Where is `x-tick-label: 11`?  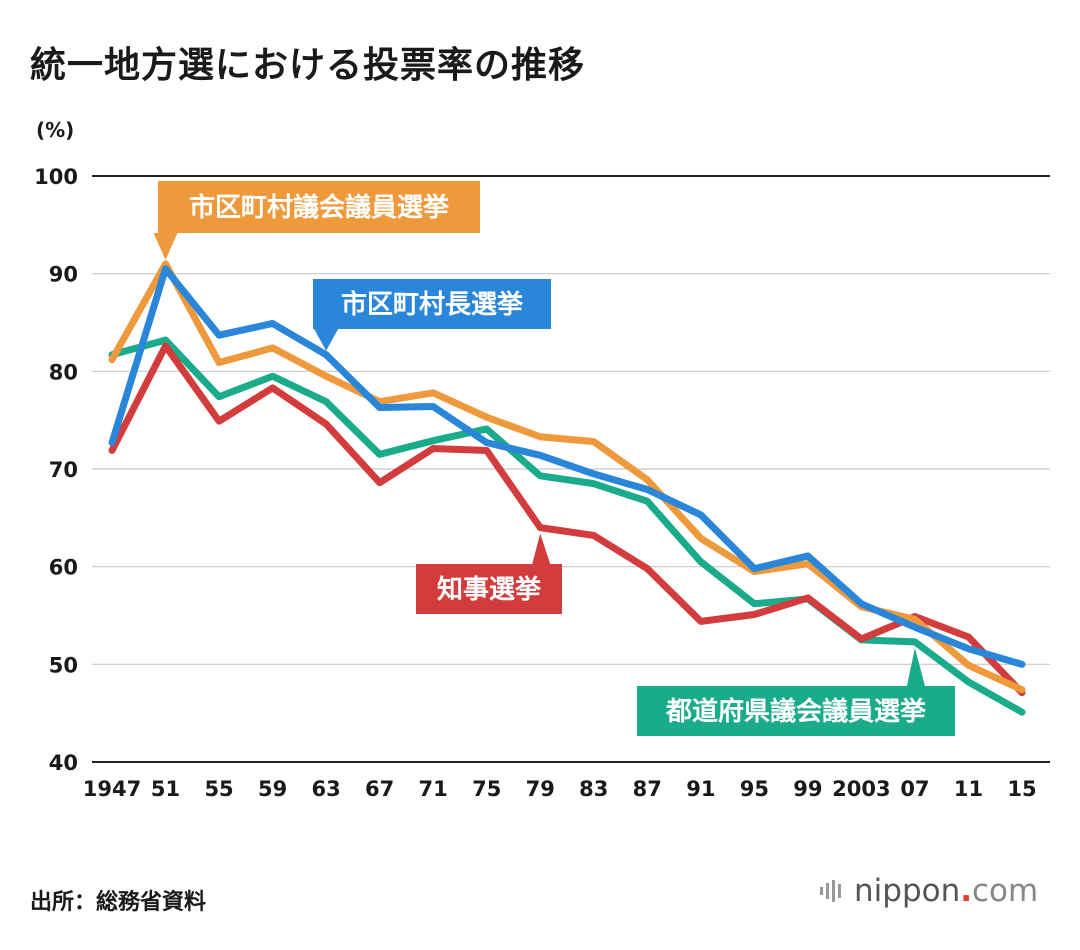
x-tick-label: 11 is located at coordinates (968, 789).